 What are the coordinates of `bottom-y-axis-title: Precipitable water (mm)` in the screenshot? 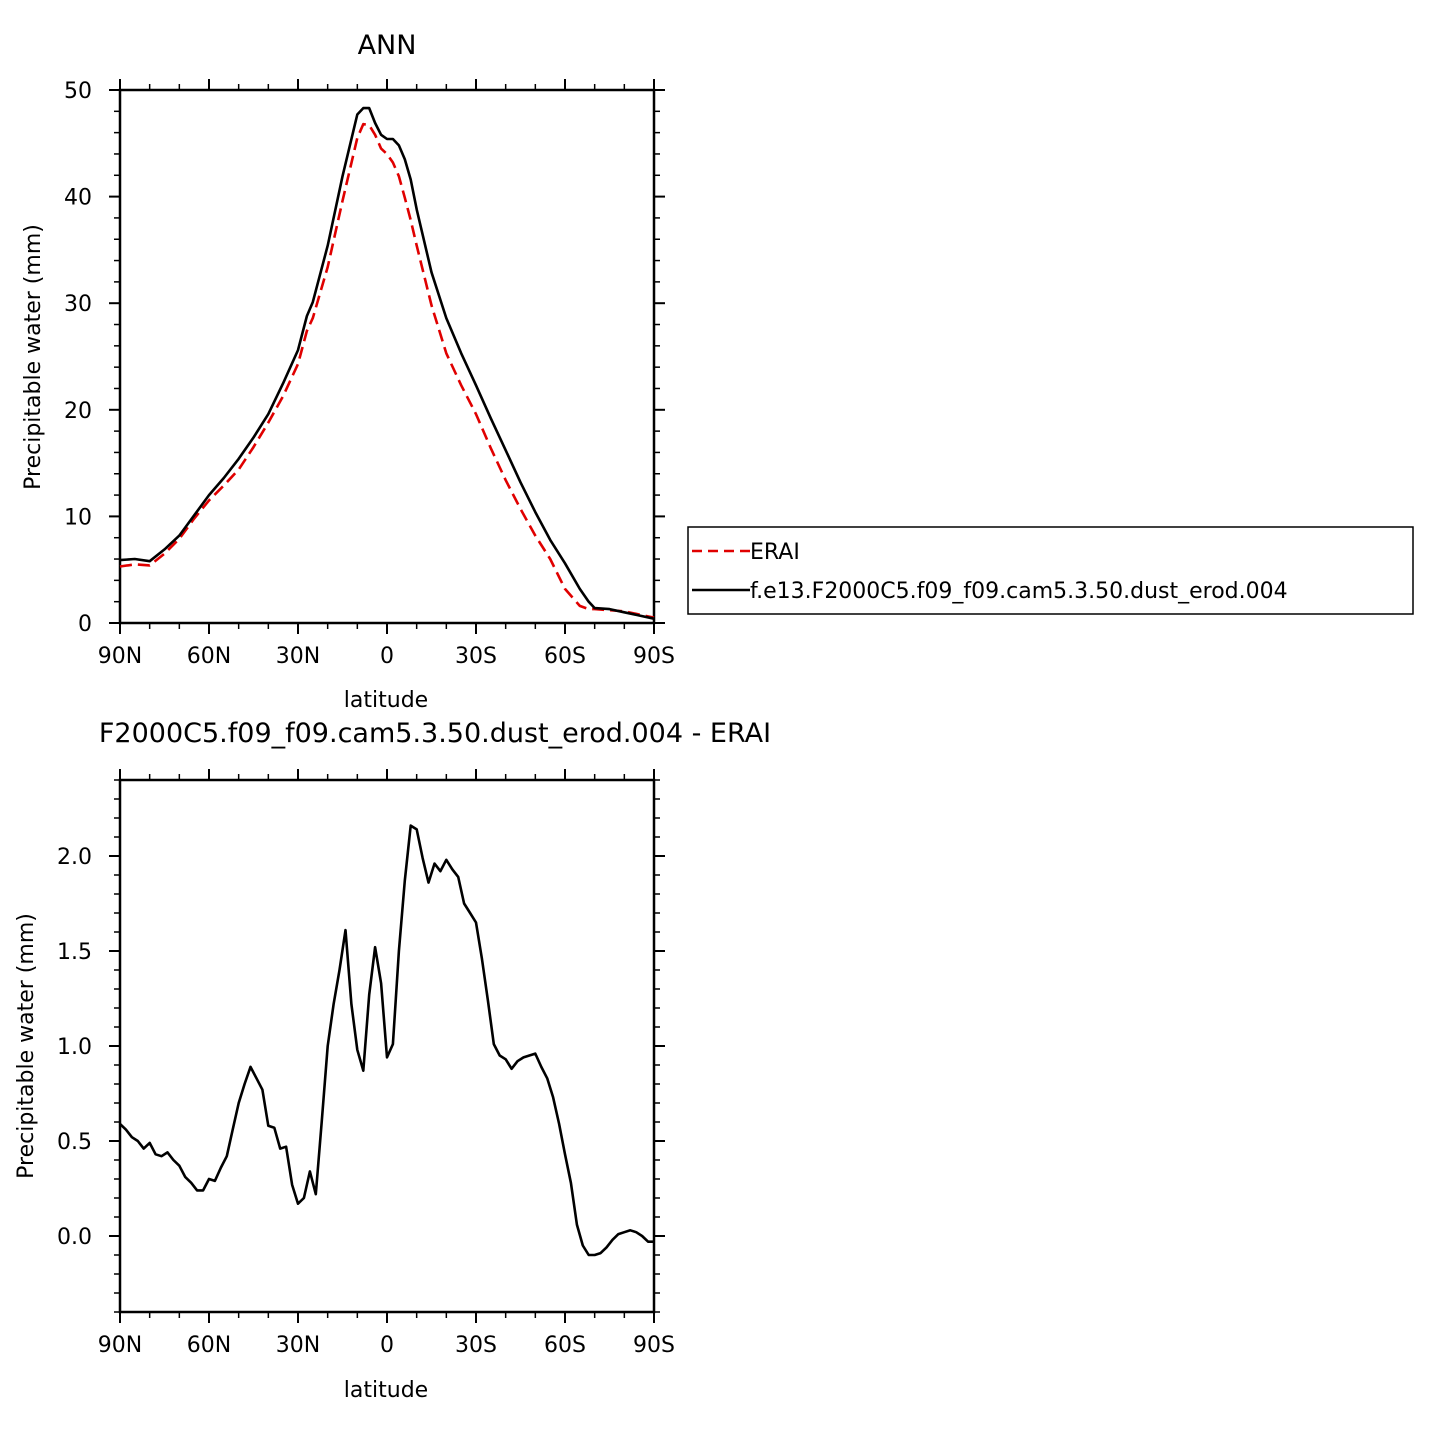 It's located at (26, 1046).